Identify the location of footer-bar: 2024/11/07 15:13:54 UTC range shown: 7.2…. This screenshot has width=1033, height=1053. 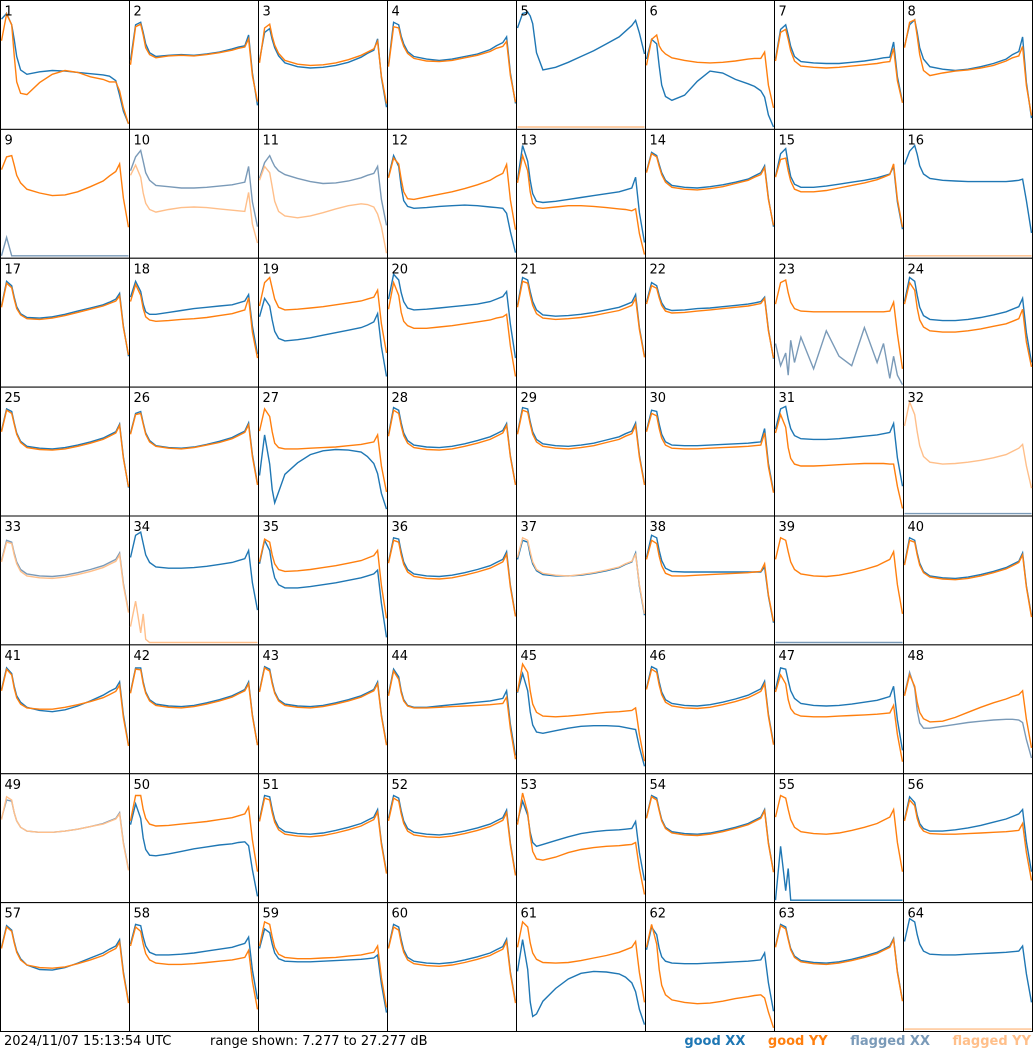
(516, 1043).